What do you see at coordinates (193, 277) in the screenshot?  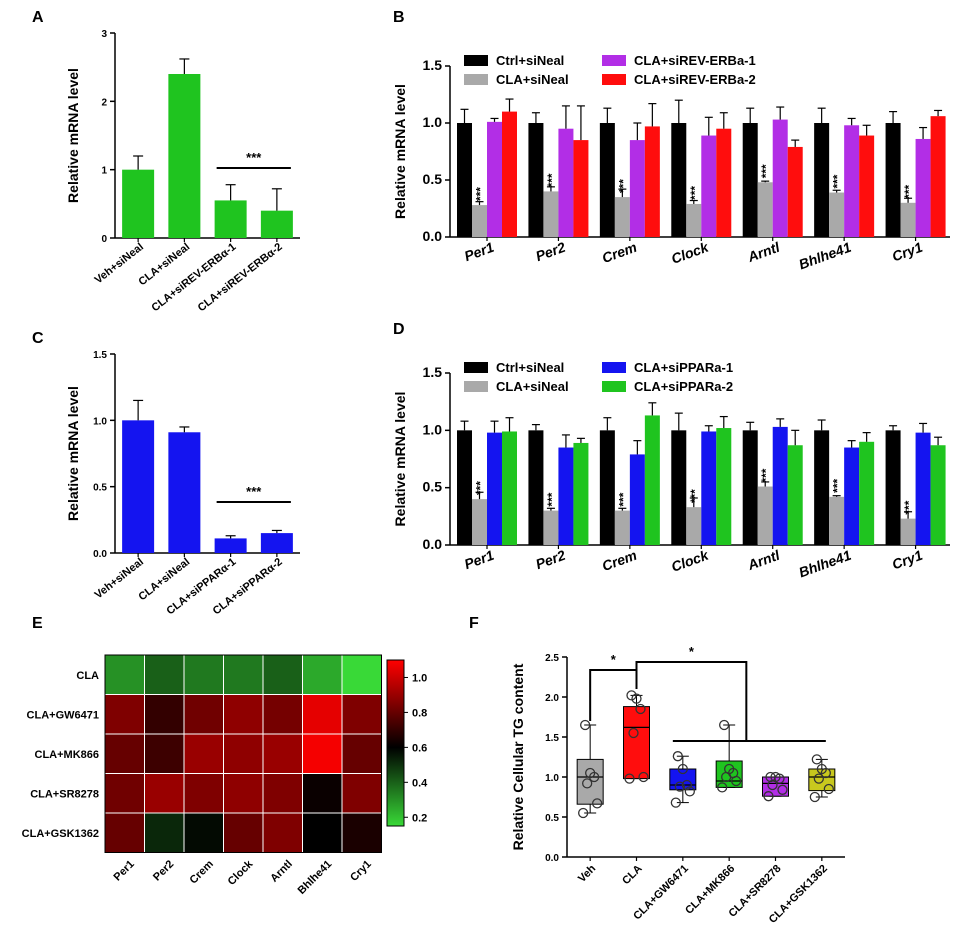 I see `x-tick-label: CLA+siREV-ERBα-1` at bounding box center [193, 277].